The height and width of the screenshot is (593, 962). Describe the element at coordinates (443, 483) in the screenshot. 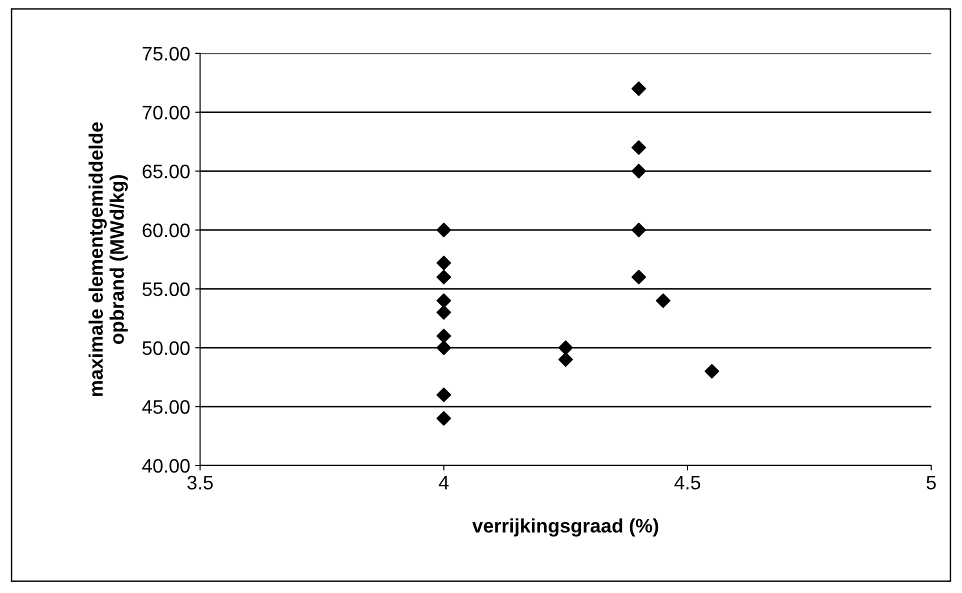

I see `x-tick-label: 4` at that location.